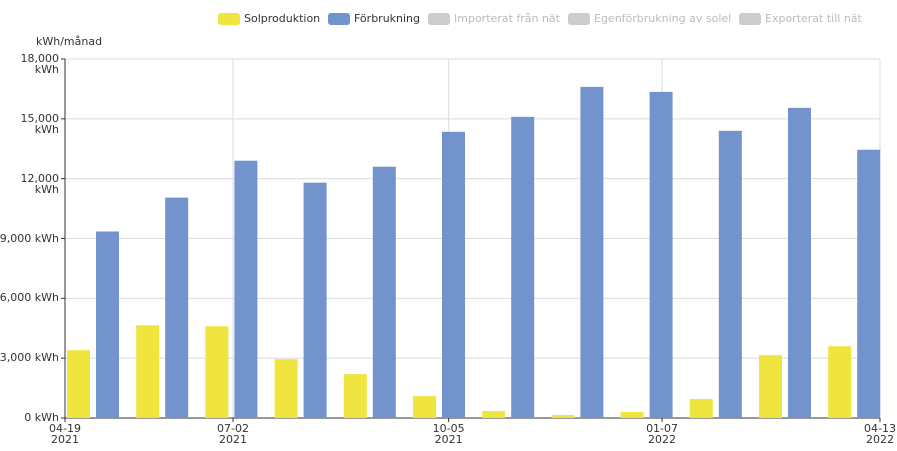  Describe the element at coordinates (29, 358) in the screenshot. I see `y-tick-label: 3,000 kWh` at that location.